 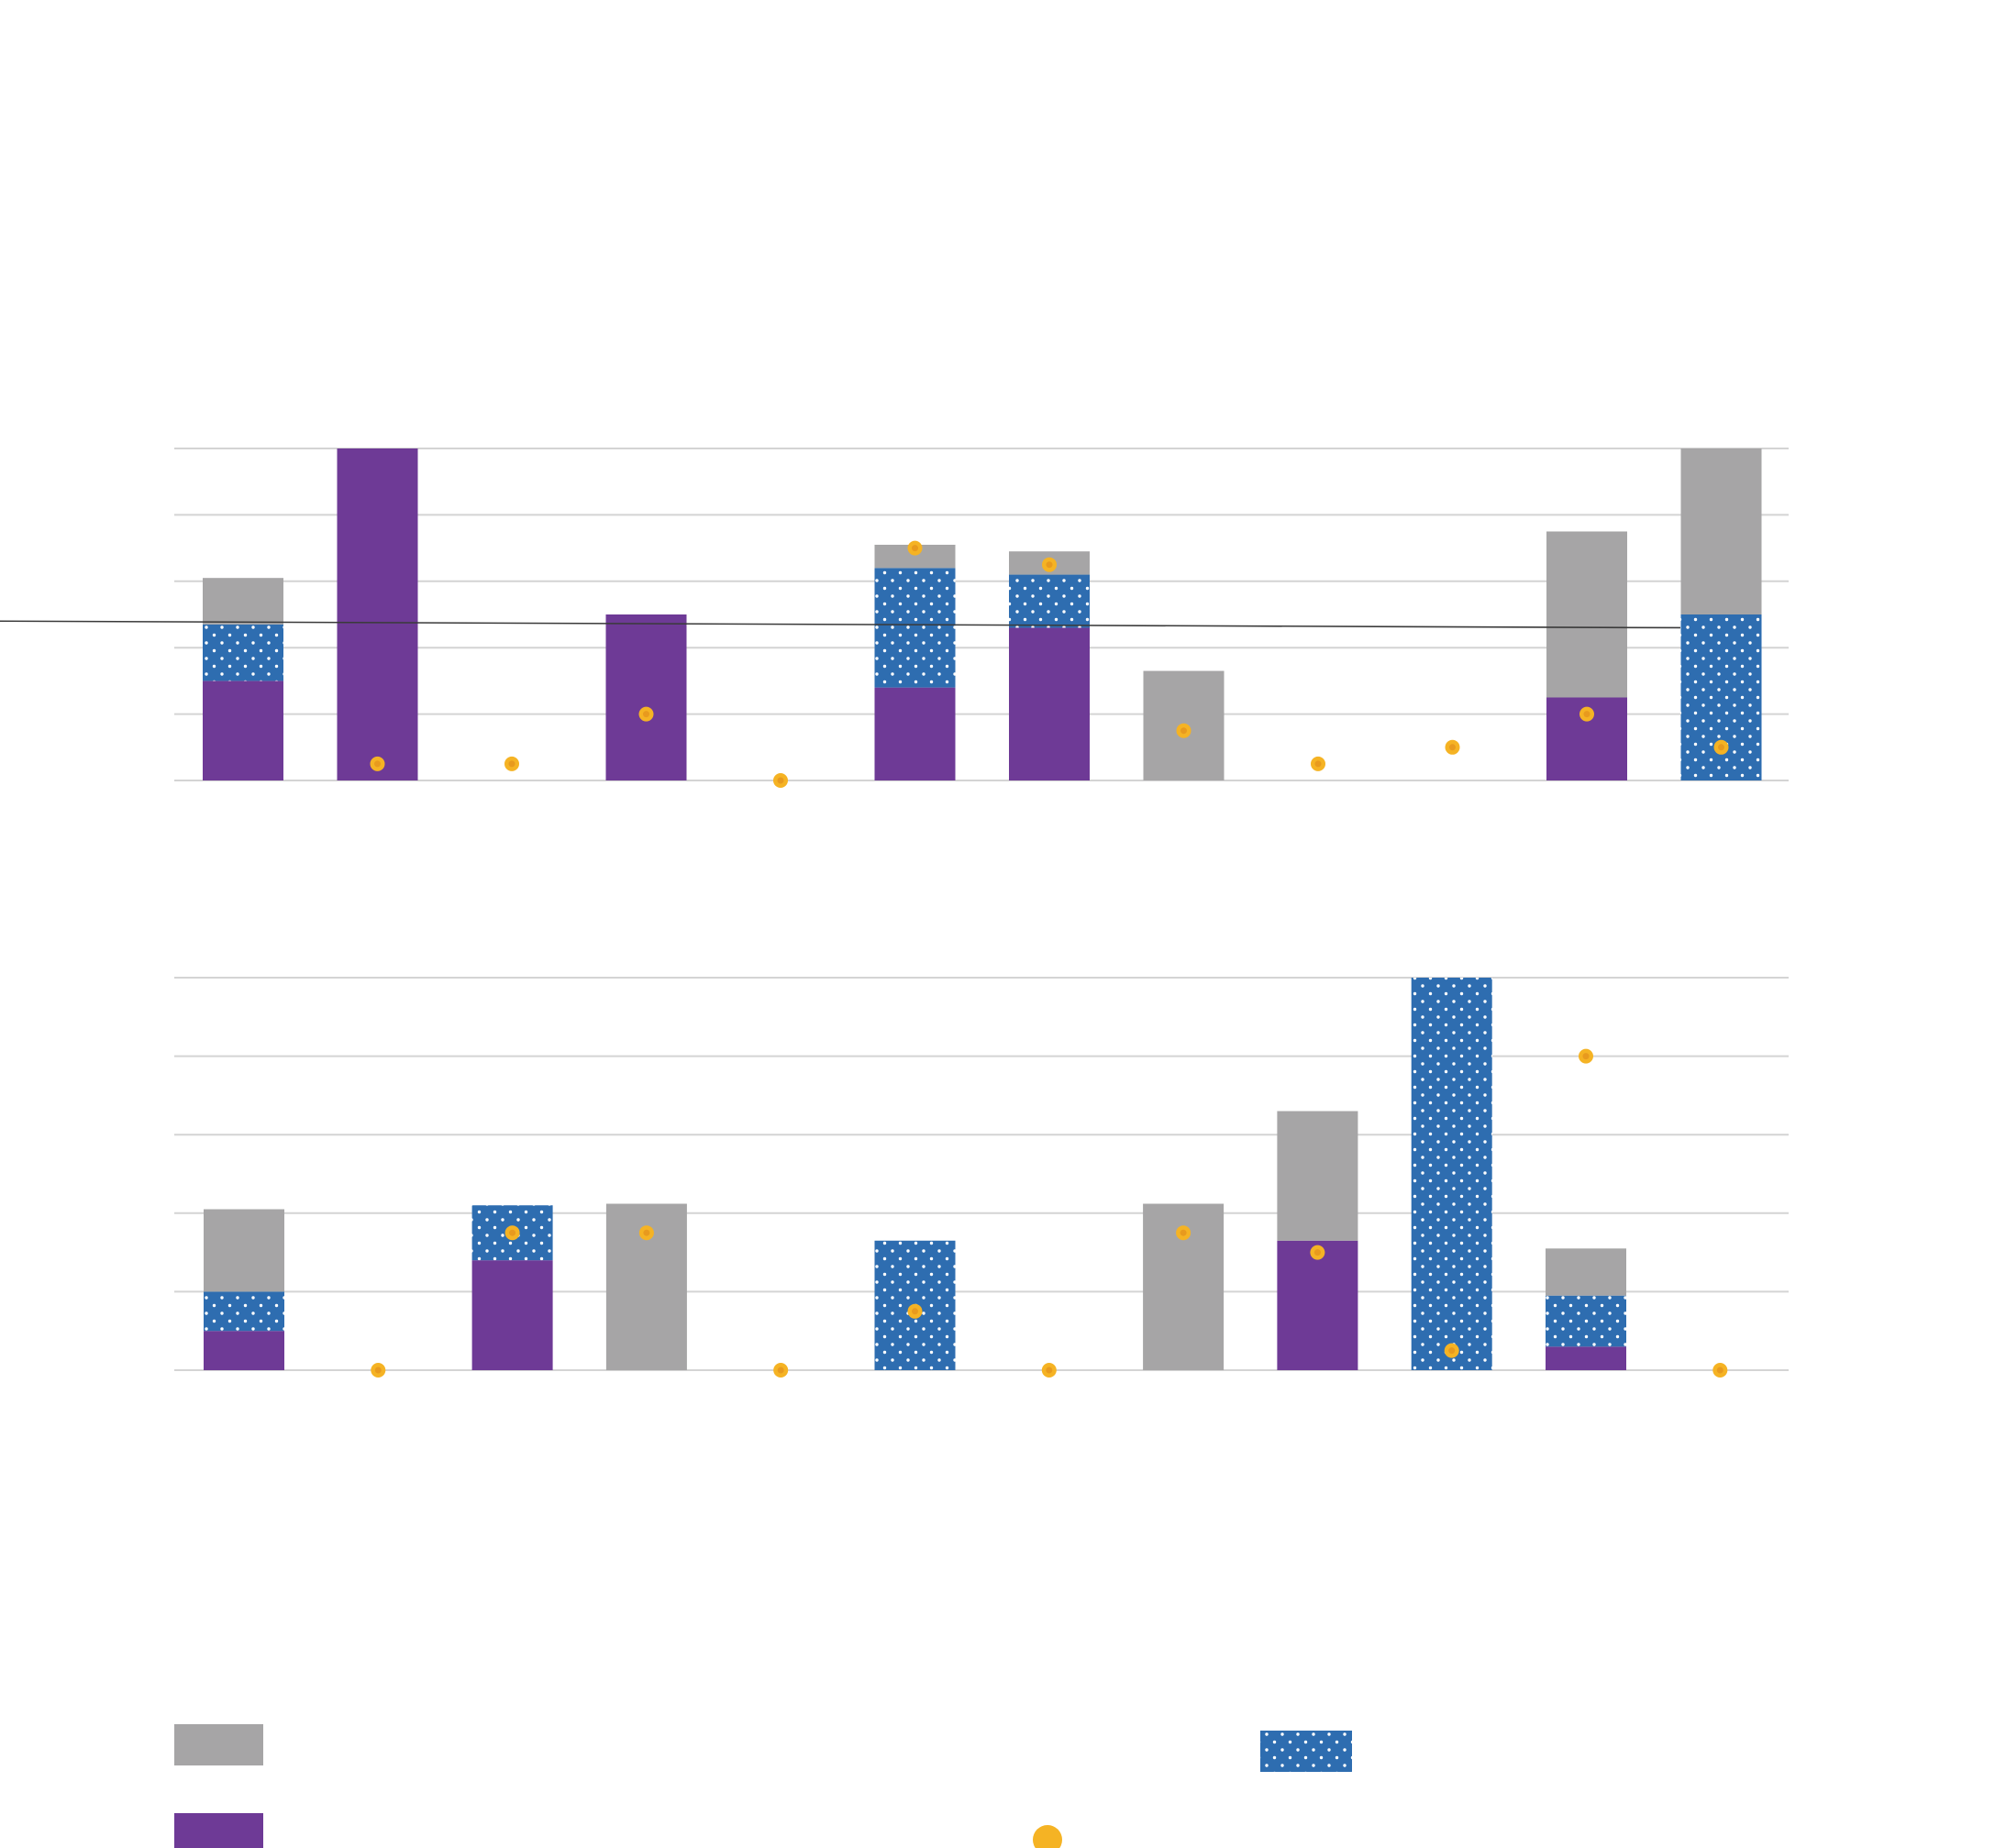 I want to click on legend, so click(x=763, y=1786).